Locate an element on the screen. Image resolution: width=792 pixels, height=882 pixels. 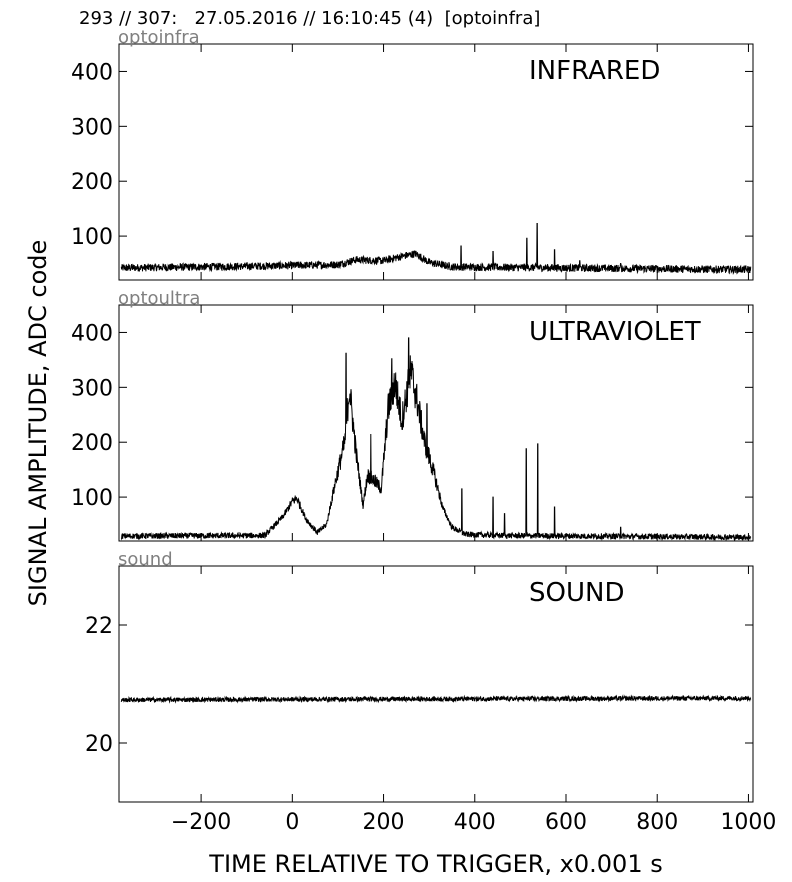
panel-title-0: INFRARED is located at coordinates (594, 71).